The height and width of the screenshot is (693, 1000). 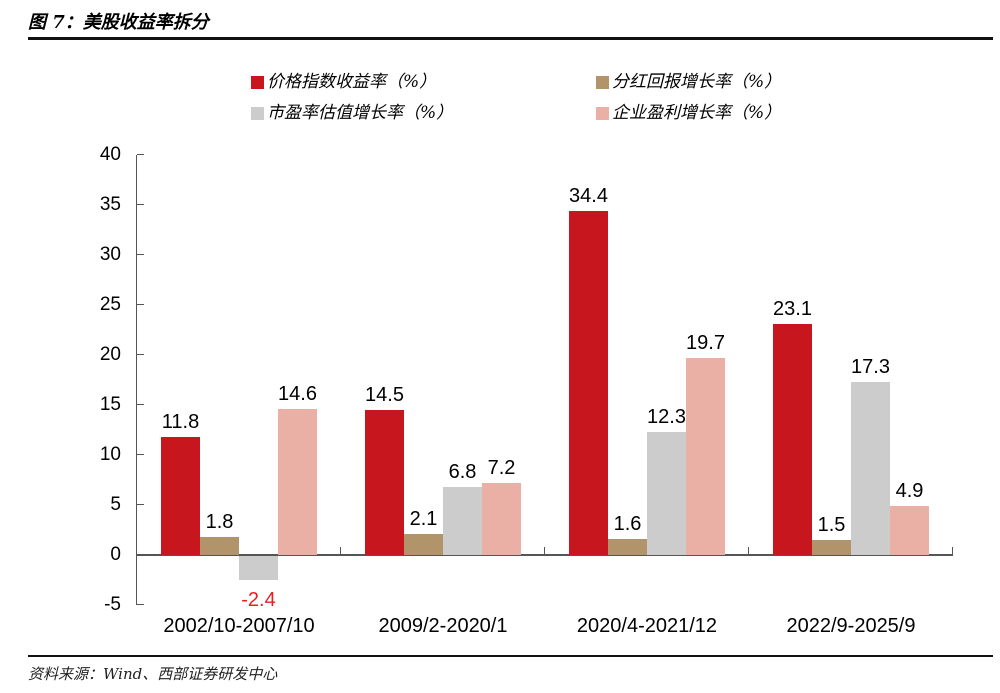 What do you see at coordinates (110, 354) in the screenshot?
I see `y-axis-tick-label: 20` at bounding box center [110, 354].